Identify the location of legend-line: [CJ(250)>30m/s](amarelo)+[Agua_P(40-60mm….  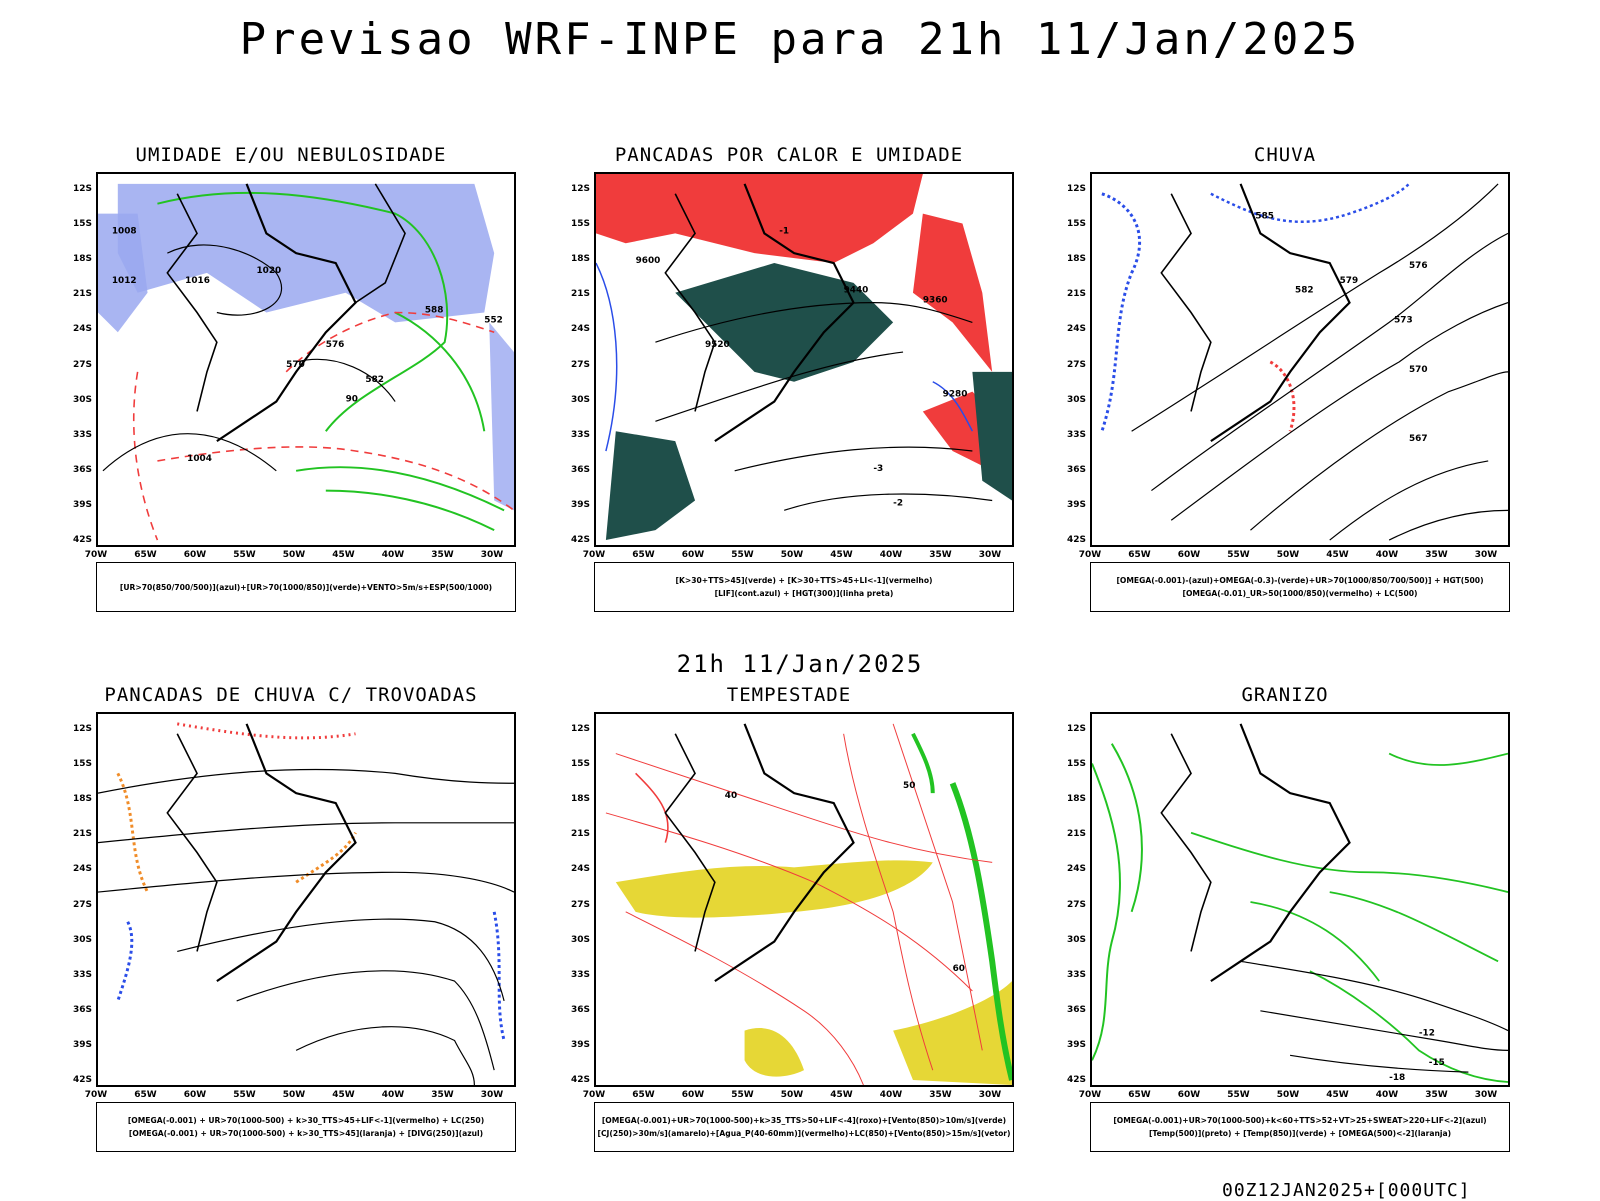
(804, 1133).